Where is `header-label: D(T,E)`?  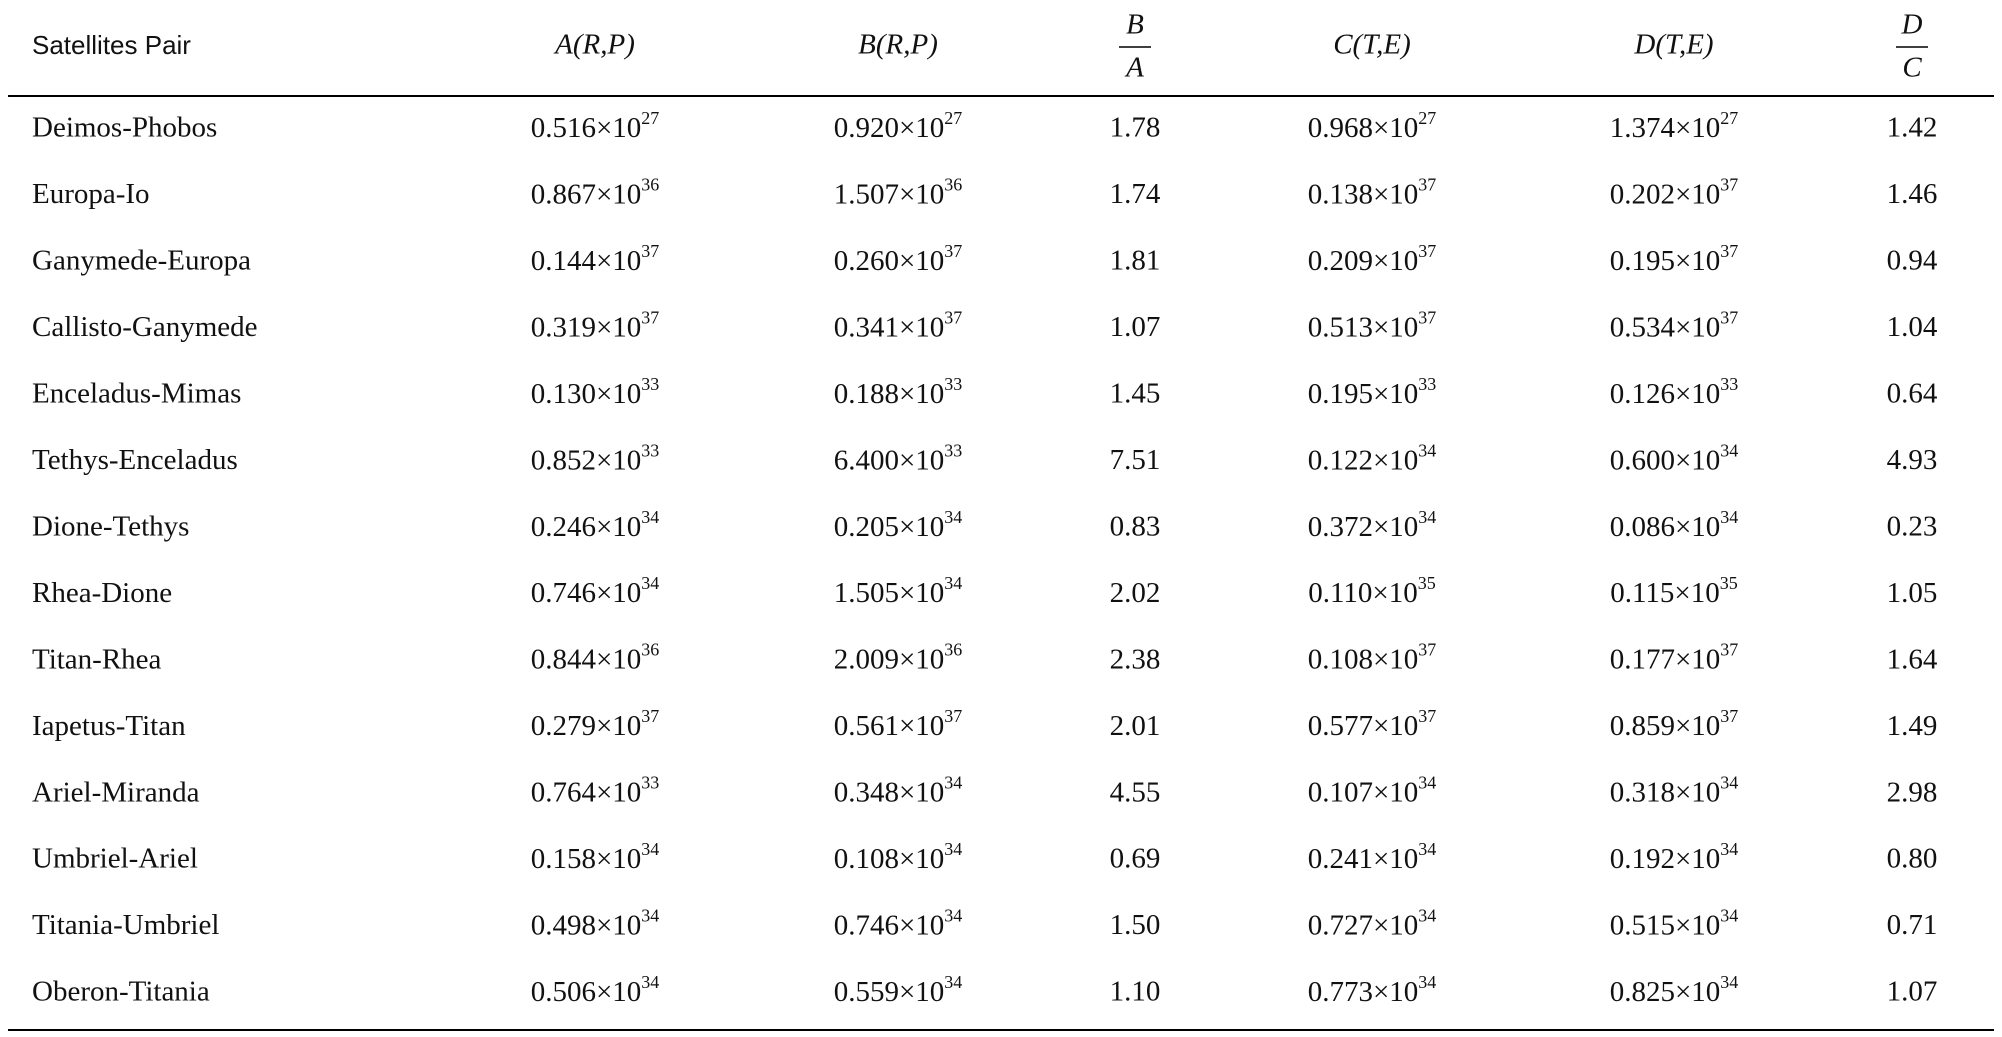
header-label: D(T,E) is located at coordinates (1673, 45).